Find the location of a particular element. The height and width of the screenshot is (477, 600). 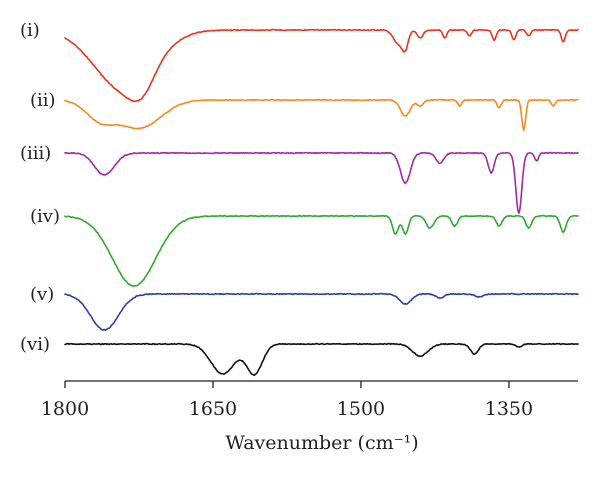

series-label-5: (v) is located at coordinates (42, 294).